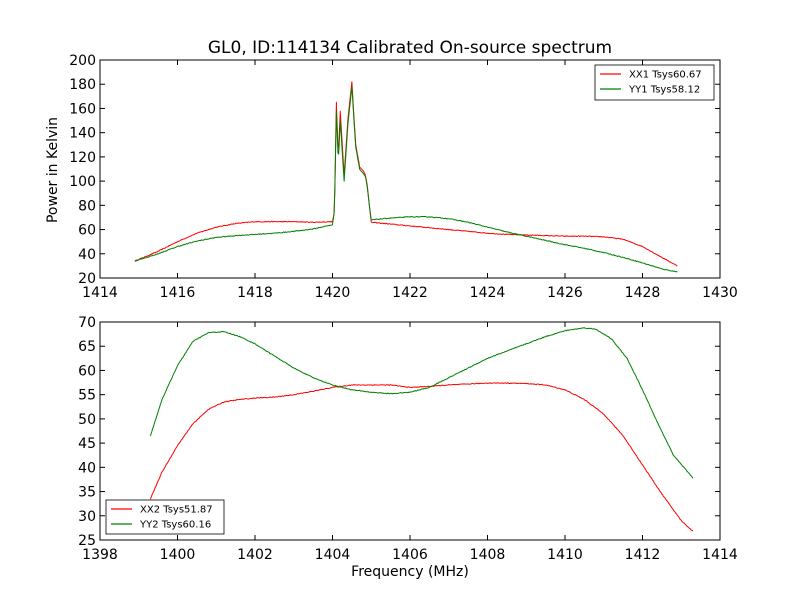  What do you see at coordinates (333, 293) in the screenshot?
I see `top-x-tick-label: 1420` at bounding box center [333, 293].